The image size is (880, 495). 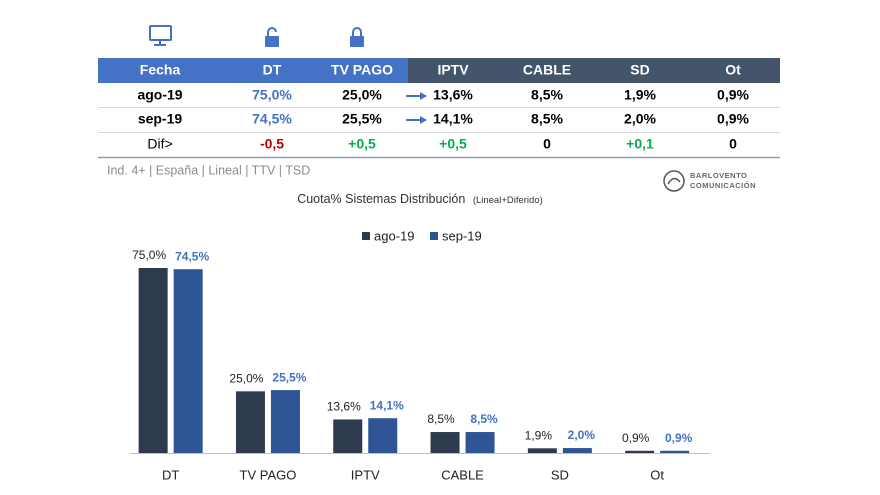 What do you see at coordinates (149, 255) in the screenshot?
I see `data-label: 75,0%` at bounding box center [149, 255].